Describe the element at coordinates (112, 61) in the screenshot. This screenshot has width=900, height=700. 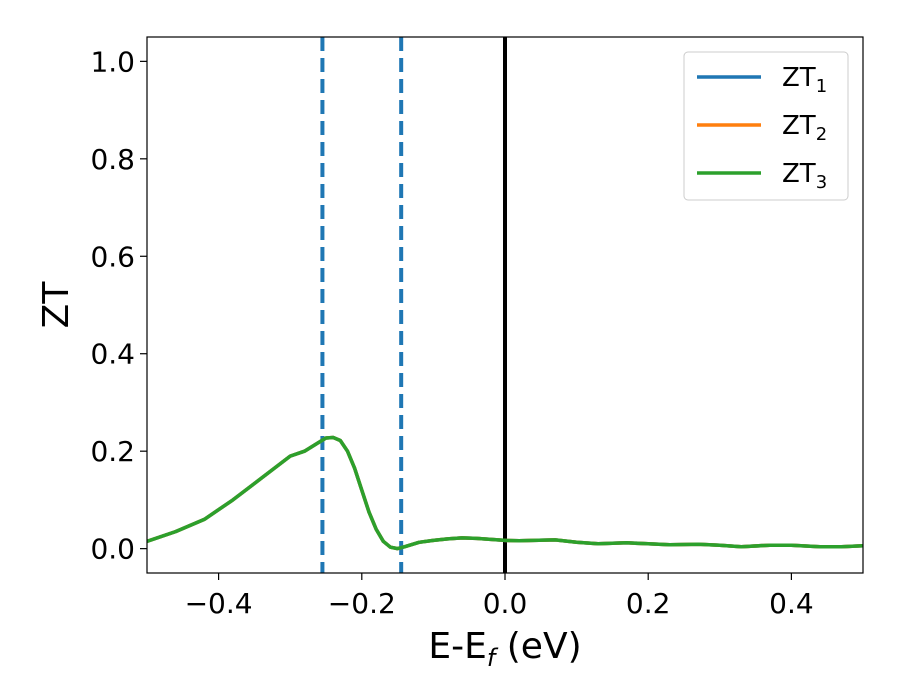
I see `y-tick-label: 1.0` at that location.